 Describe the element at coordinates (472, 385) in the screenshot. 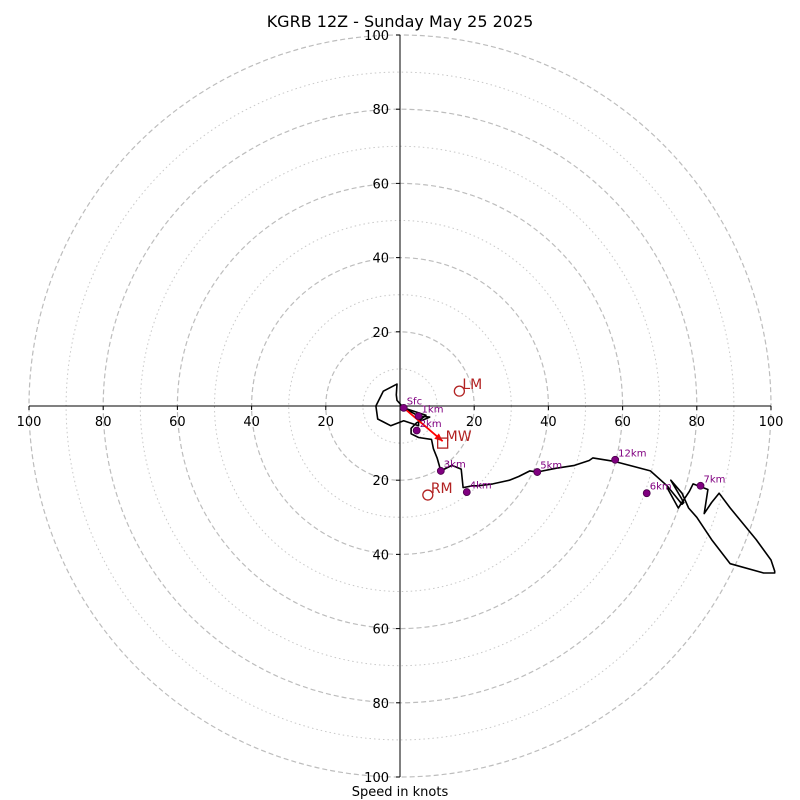

I see `storm-motion-label: LM` at that location.